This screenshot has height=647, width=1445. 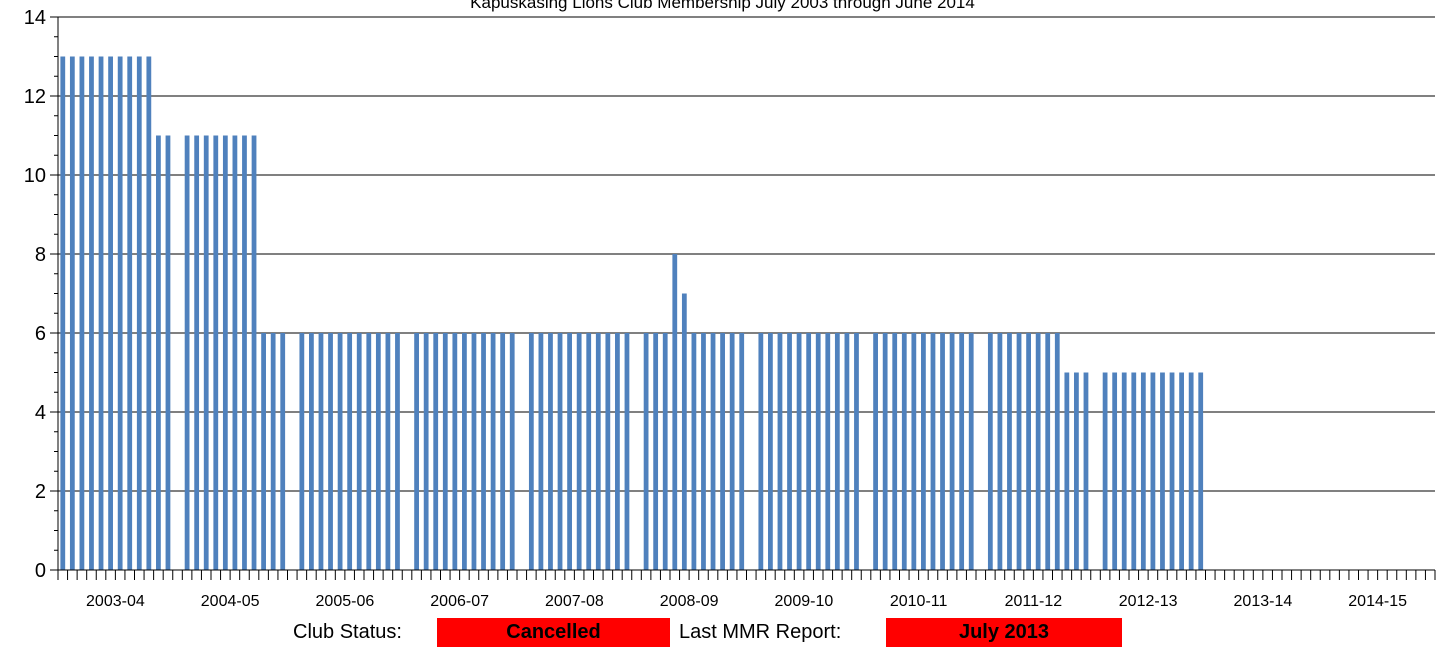 I want to click on y-tick-label: 8, so click(x=40, y=255).